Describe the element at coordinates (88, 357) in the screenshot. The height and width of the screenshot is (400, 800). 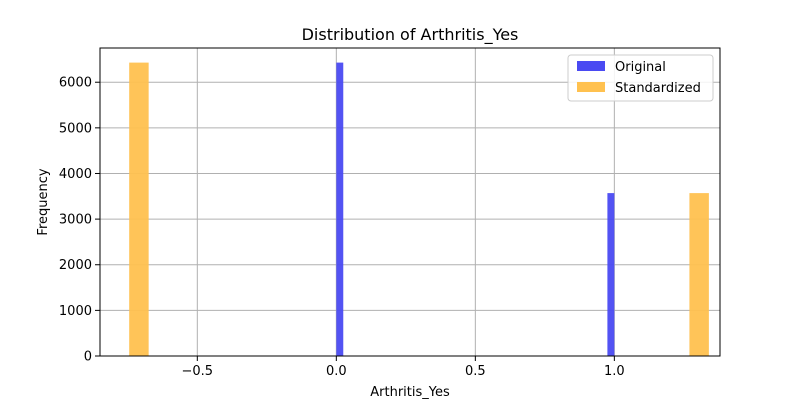
I see `y-tick-label-0: 0` at that location.